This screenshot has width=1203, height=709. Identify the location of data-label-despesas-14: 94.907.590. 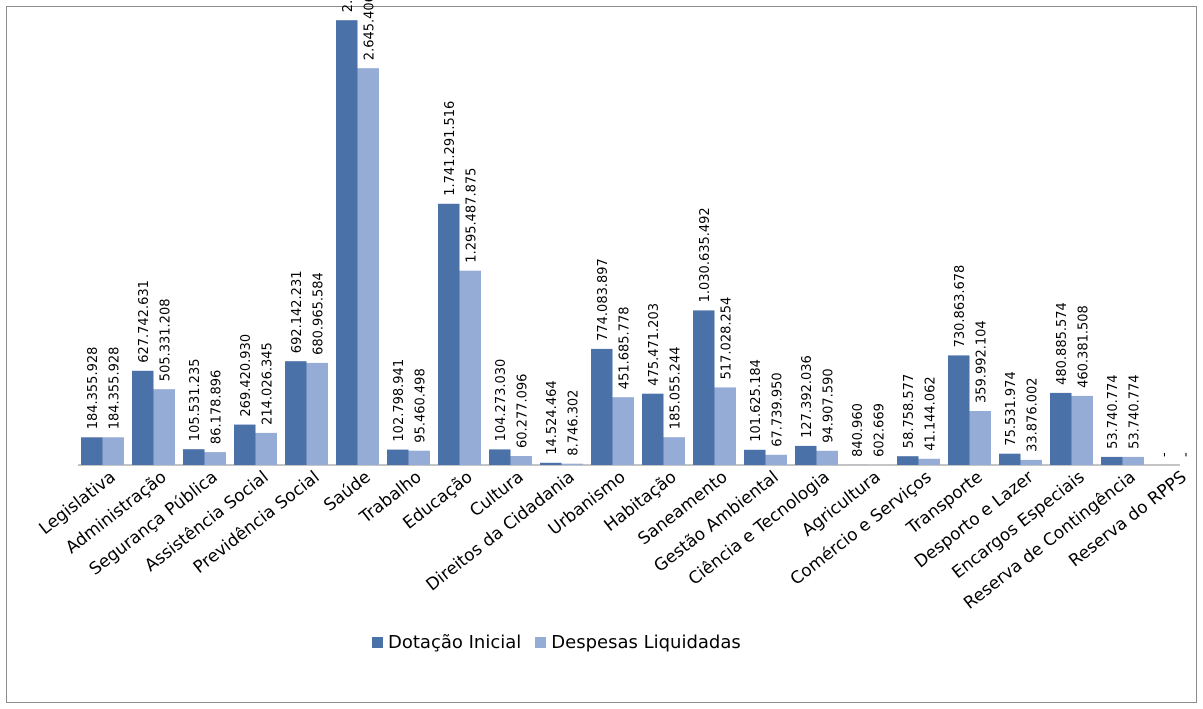
(828, 405).